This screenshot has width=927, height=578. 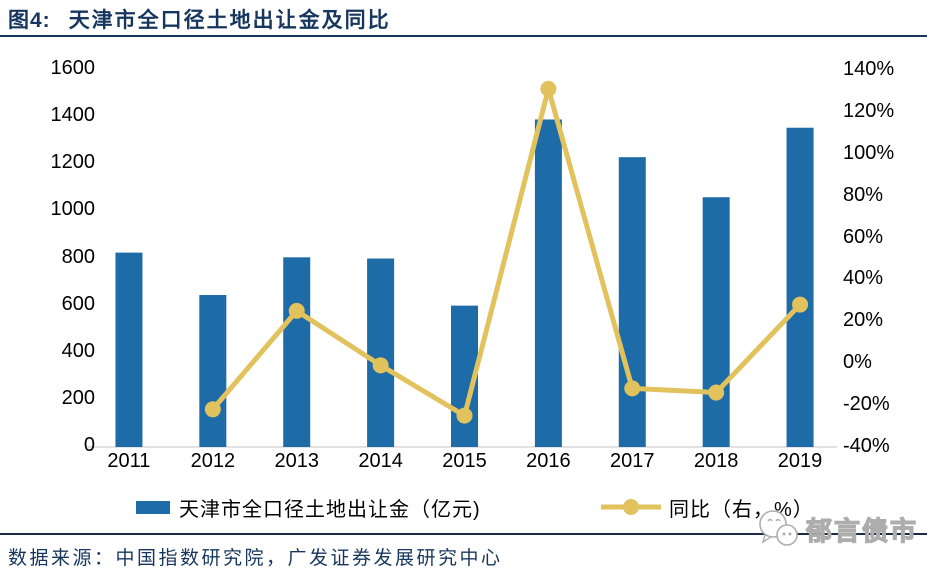 What do you see at coordinates (632, 302) in the screenshot?
I see `bar-2017` at bounding box center [632, 302].